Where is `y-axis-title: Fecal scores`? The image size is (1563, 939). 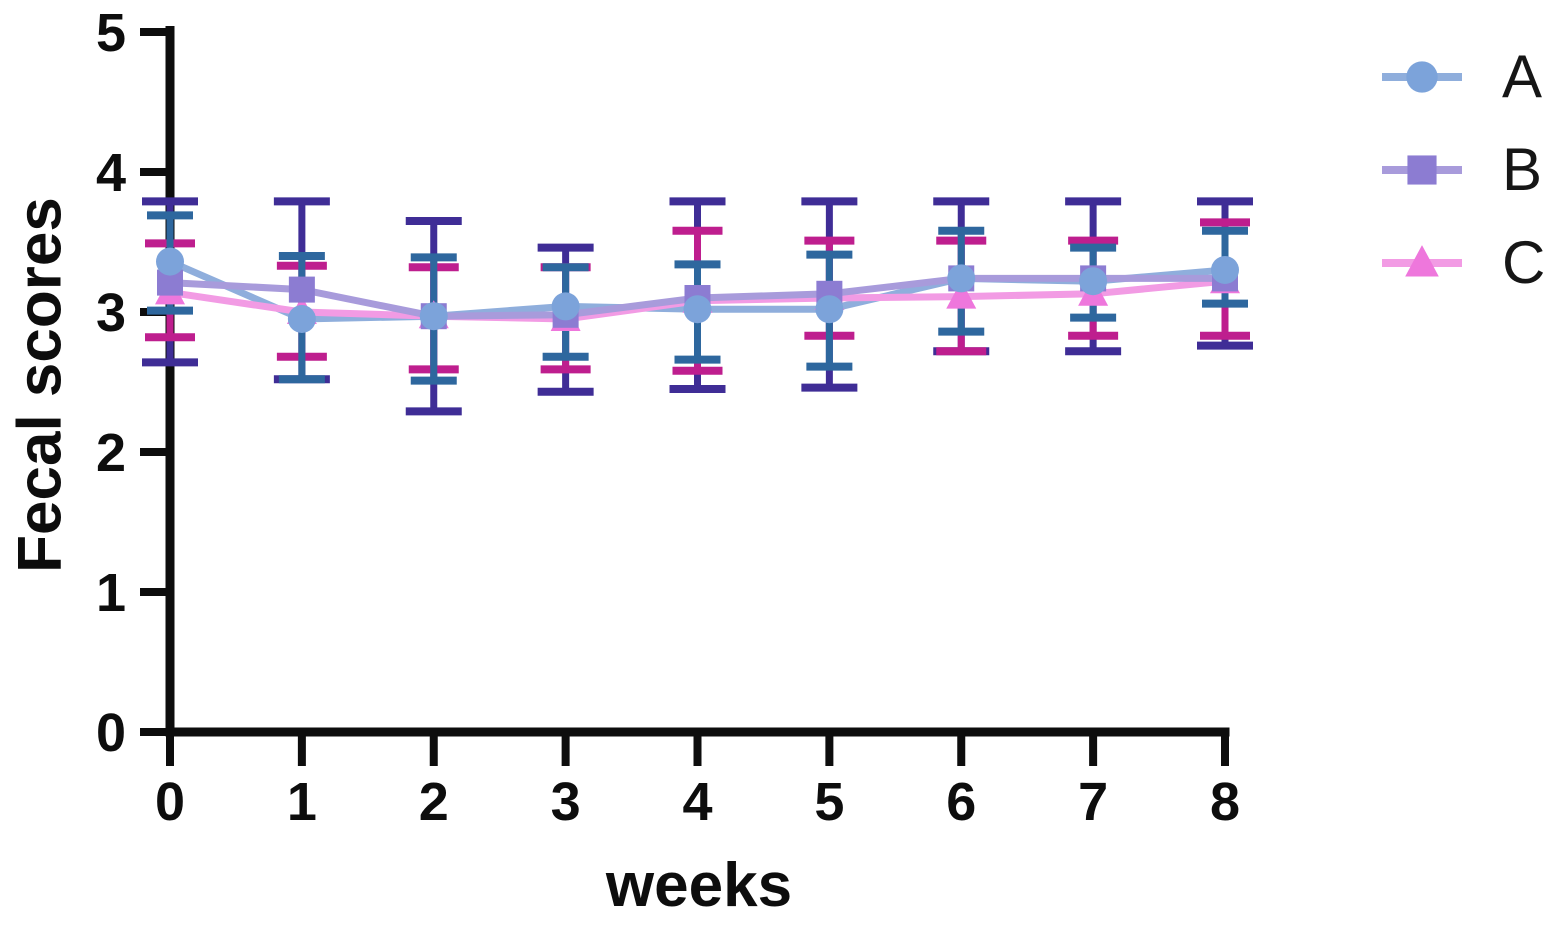 y-axis-title: Fecal scores is located at coordinates (40, 385).